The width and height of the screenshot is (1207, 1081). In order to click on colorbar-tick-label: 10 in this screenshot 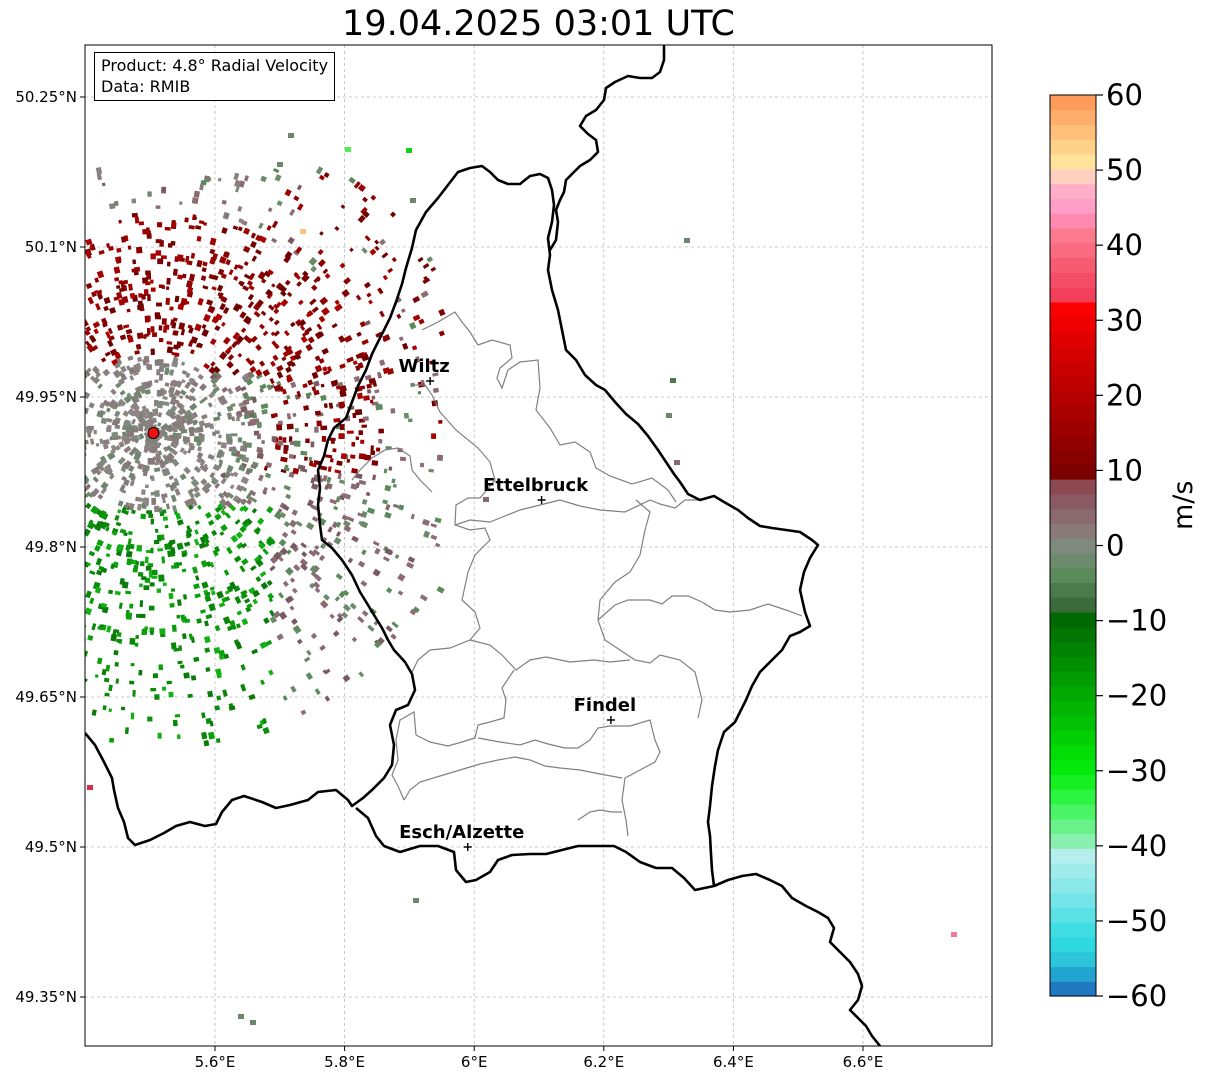, I will do `click(1124, 470)`.